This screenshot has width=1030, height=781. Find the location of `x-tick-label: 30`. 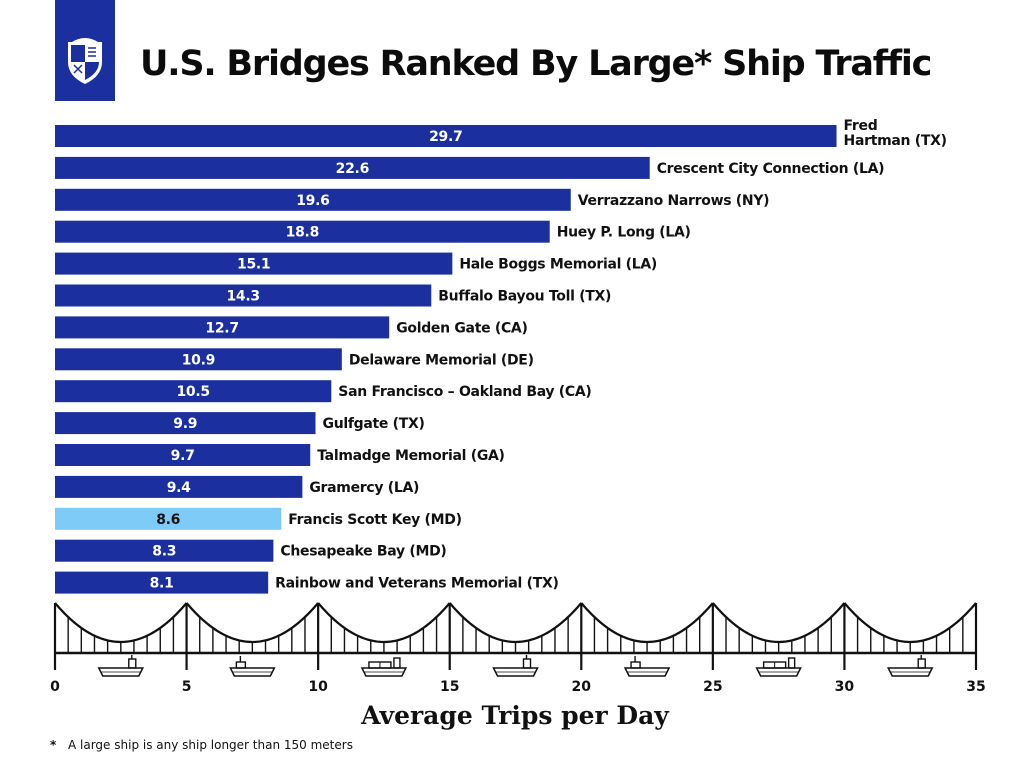

x-tick-label: 30 is located at coordinates (845, 687).